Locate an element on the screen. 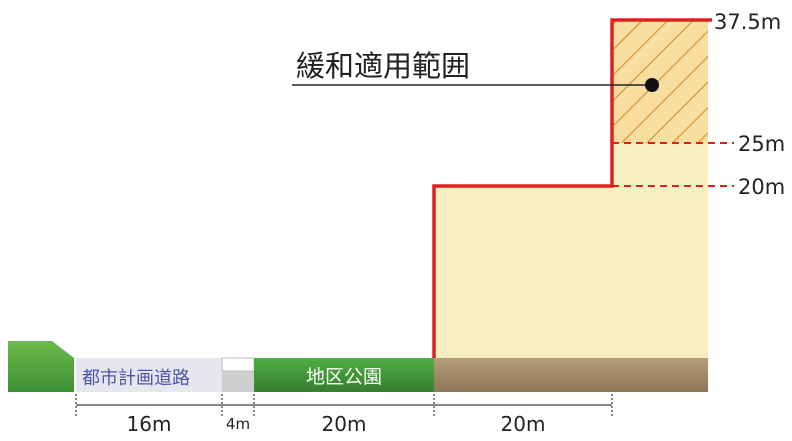 This screenshot has height=441, width=792. road-surface is located at coordinates (149, 375).